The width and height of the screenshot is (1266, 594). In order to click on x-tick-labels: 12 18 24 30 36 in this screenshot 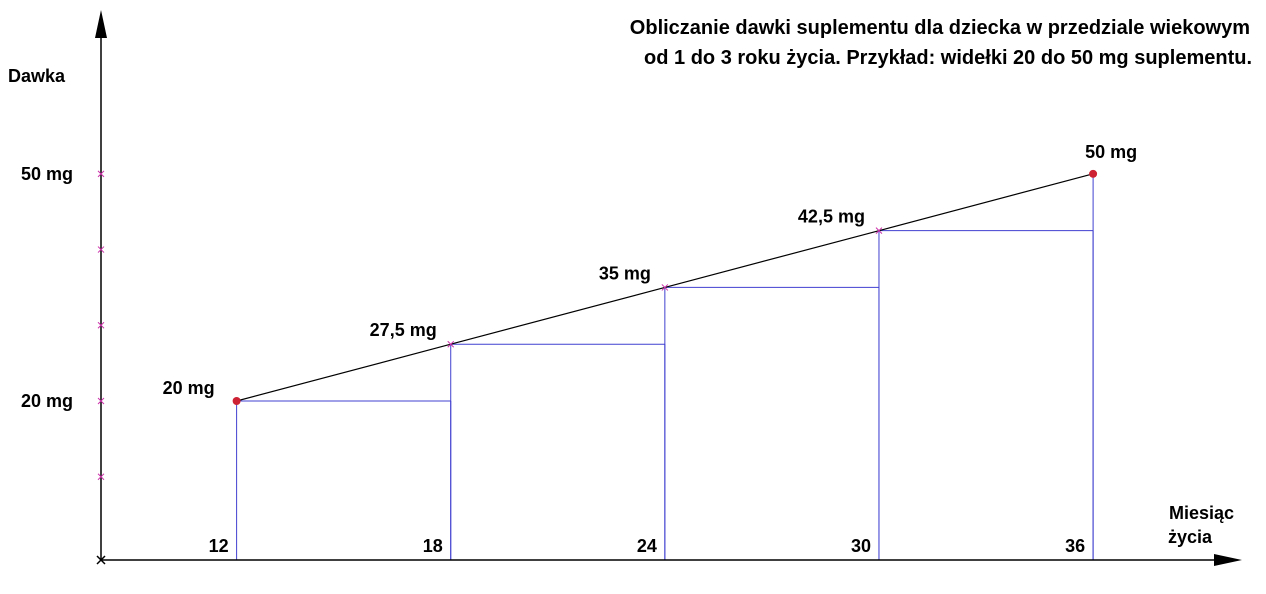, I will do `click(647, 546)`.